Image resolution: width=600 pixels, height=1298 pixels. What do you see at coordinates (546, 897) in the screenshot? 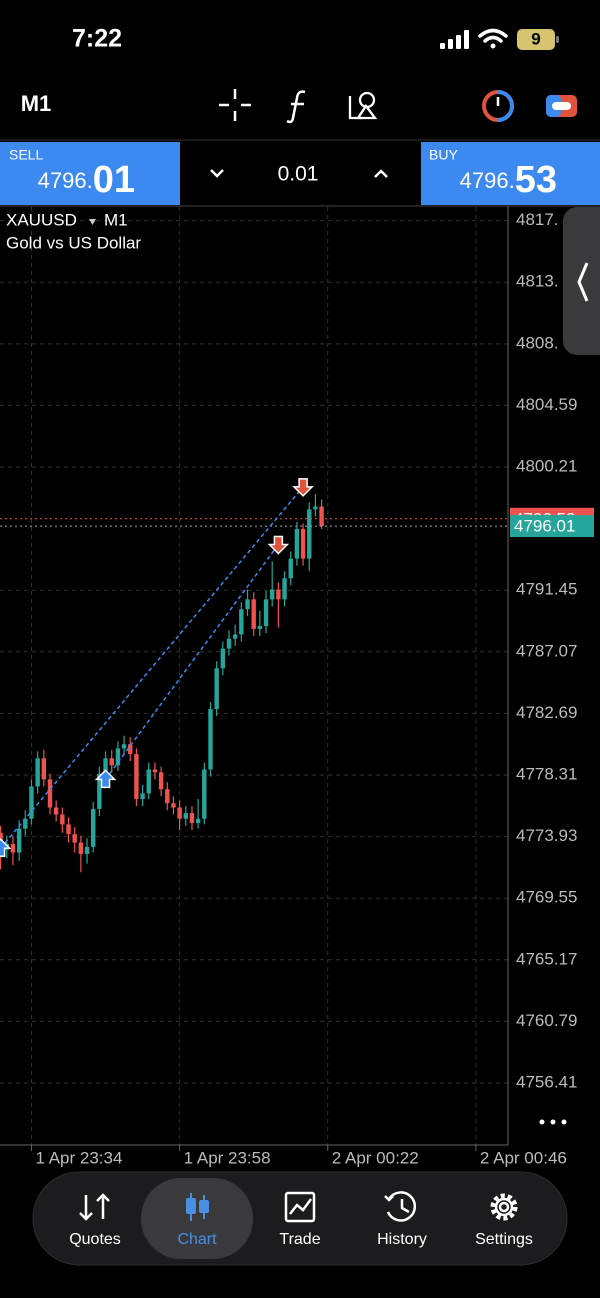
I see `y-tick-label: 4769.55` at bounding box center [546, 897].